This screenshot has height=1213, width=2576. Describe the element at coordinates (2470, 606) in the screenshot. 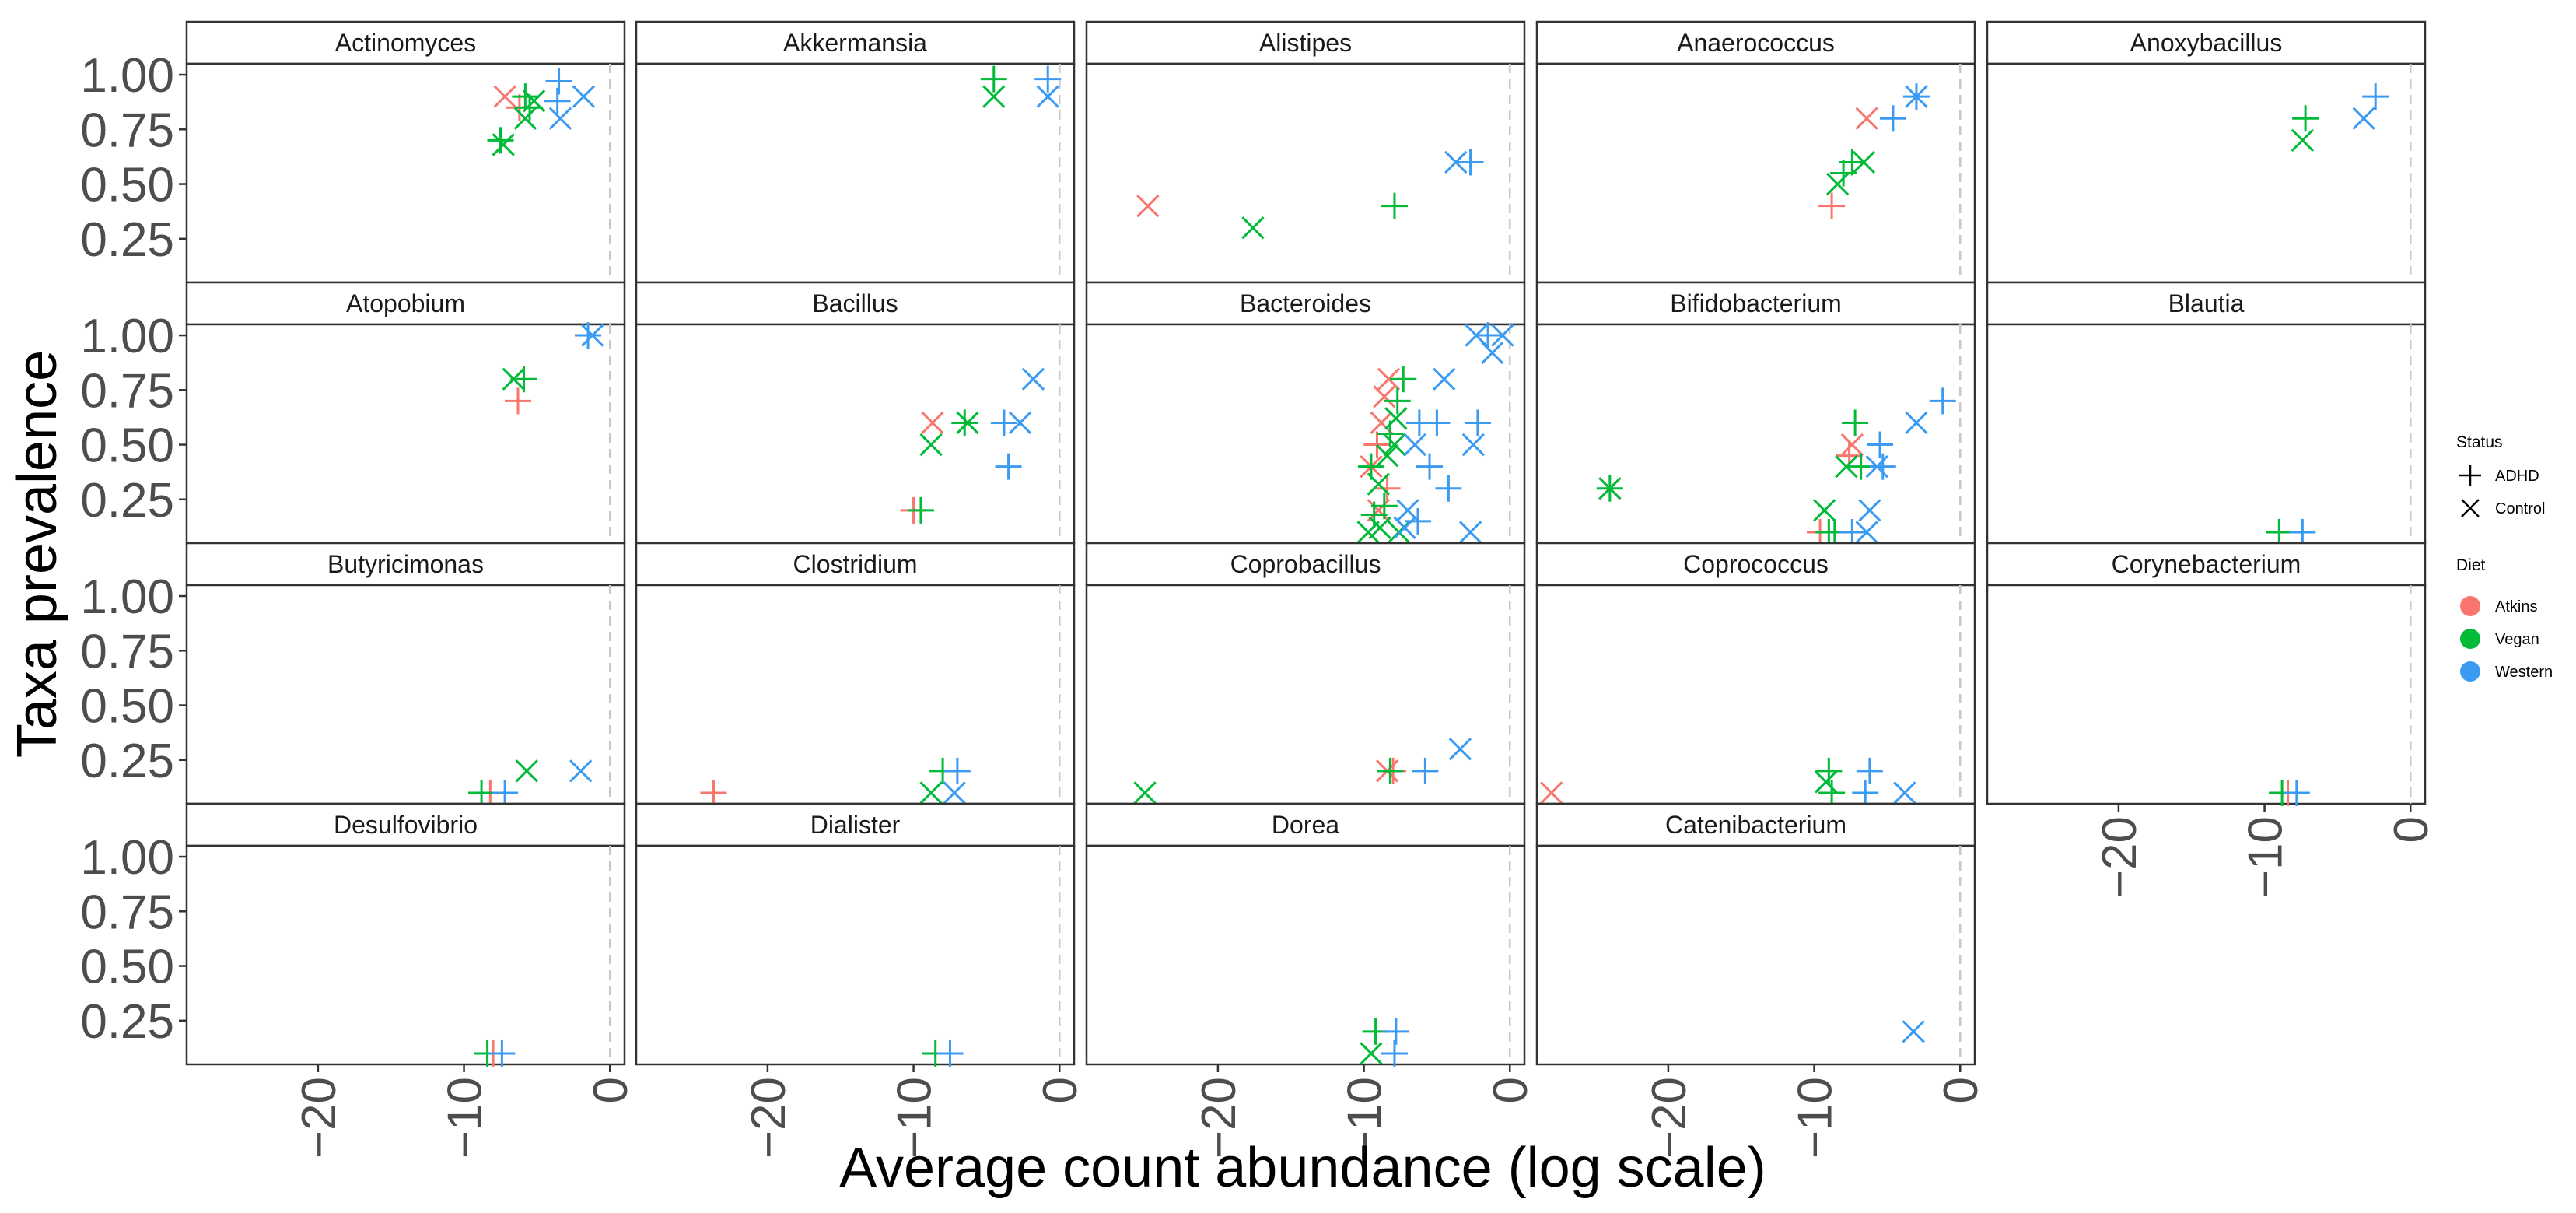

I see `legend-color-swatch` at that location.